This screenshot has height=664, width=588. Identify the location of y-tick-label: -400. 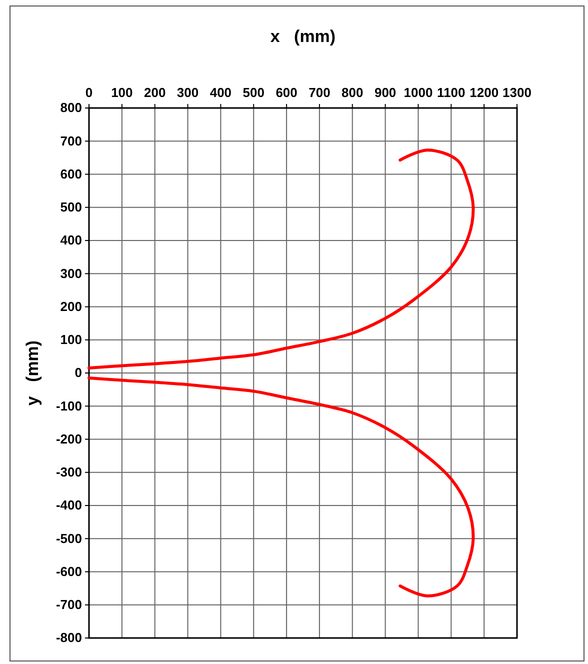
(69, 505).